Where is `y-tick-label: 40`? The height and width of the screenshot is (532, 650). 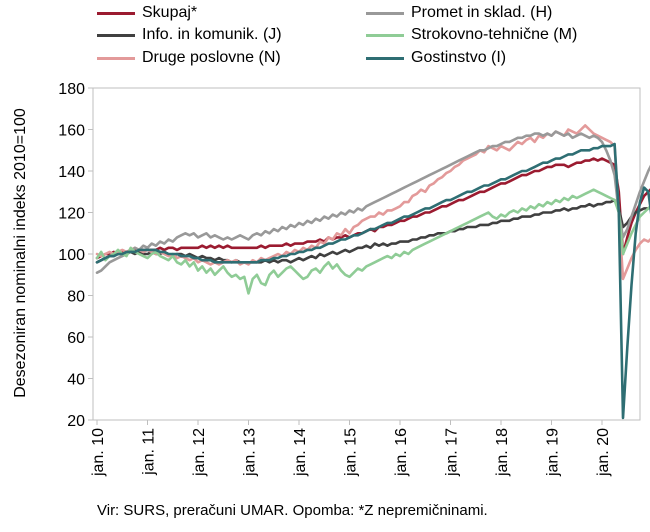 y-tick-label: 40 is located at coordinates (76, 380).